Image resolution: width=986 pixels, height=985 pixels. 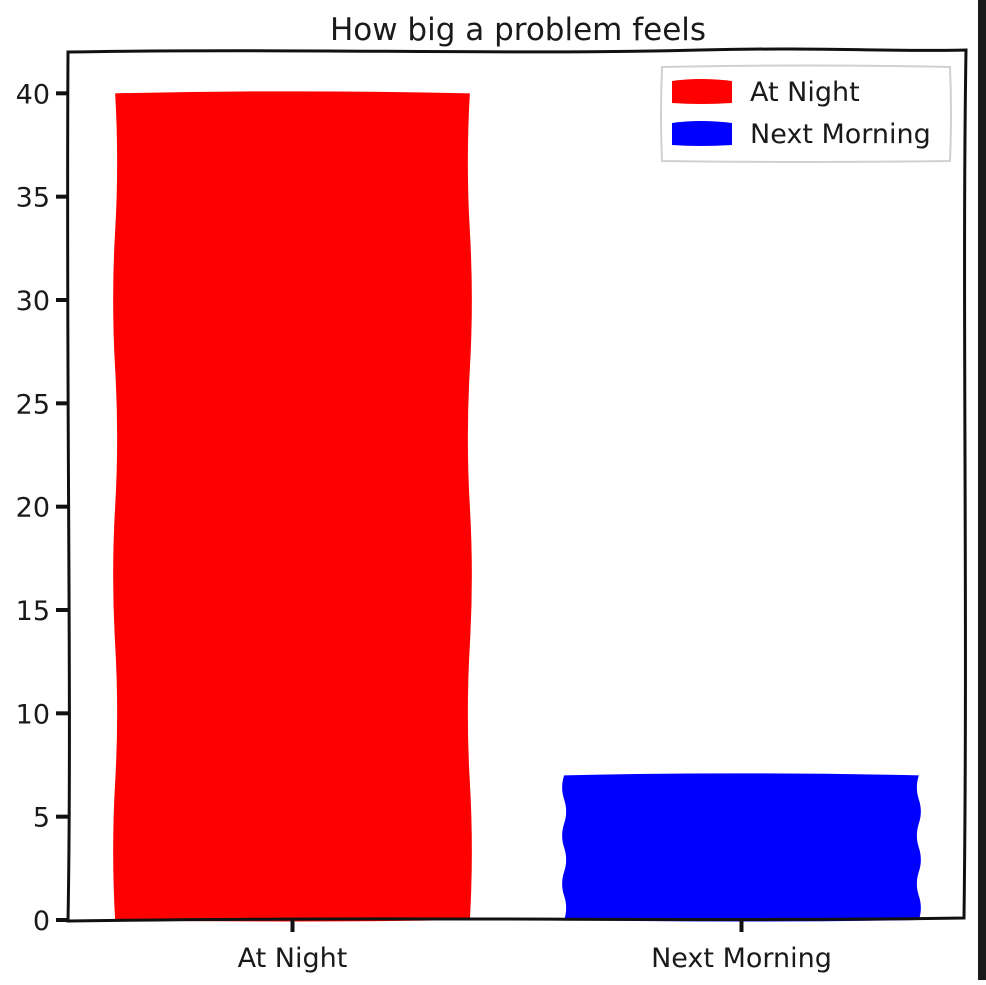 I want to click on legend-box, so click(x=806, y=113).